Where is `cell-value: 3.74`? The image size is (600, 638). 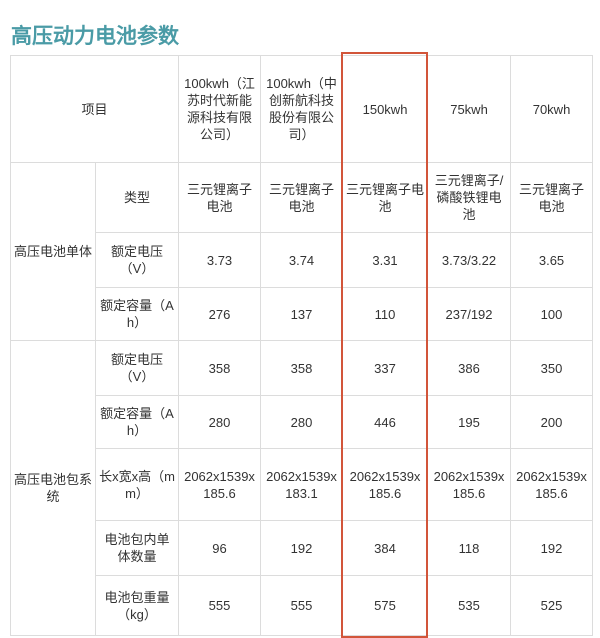
cell-value: 3.74 is located at coordinates (302, 260).